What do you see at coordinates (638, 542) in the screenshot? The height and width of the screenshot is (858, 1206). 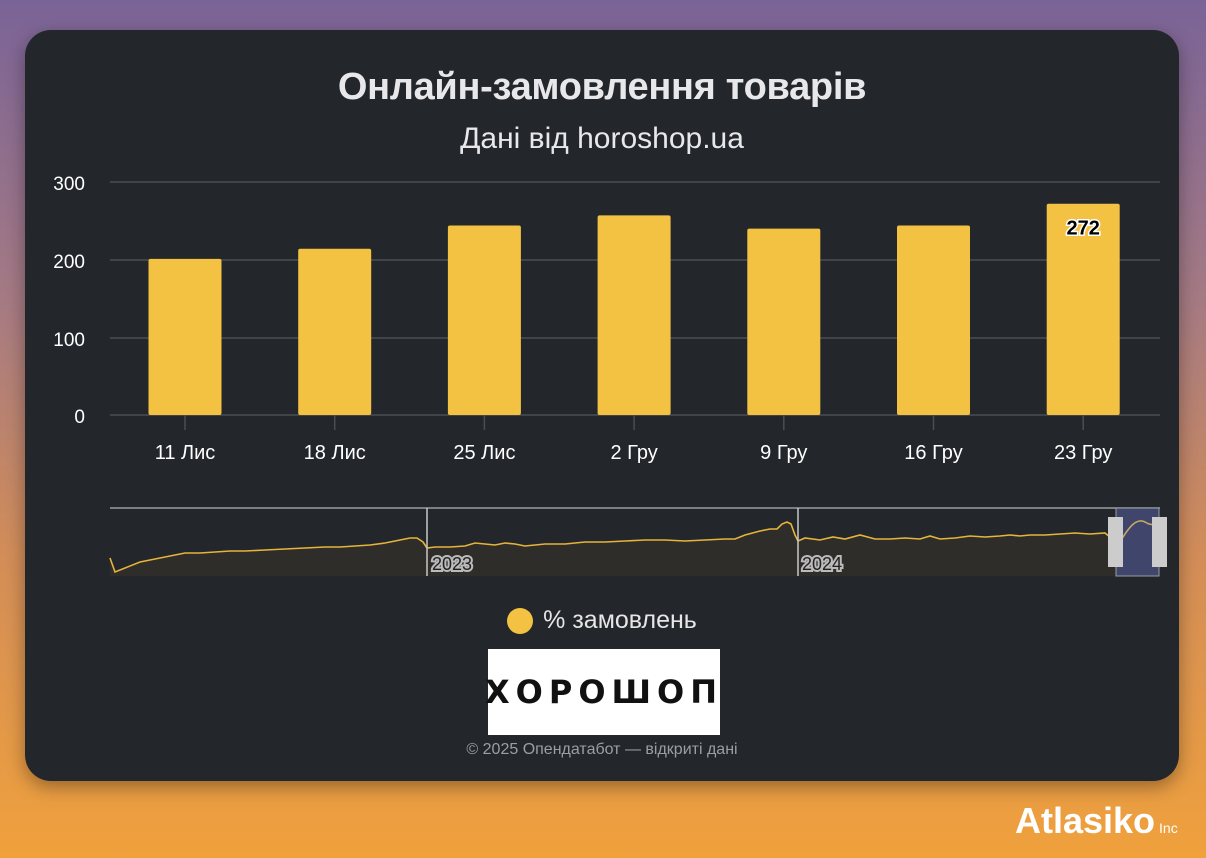 I see `navigator: 2023 2024` at bounding box center [638, 542].